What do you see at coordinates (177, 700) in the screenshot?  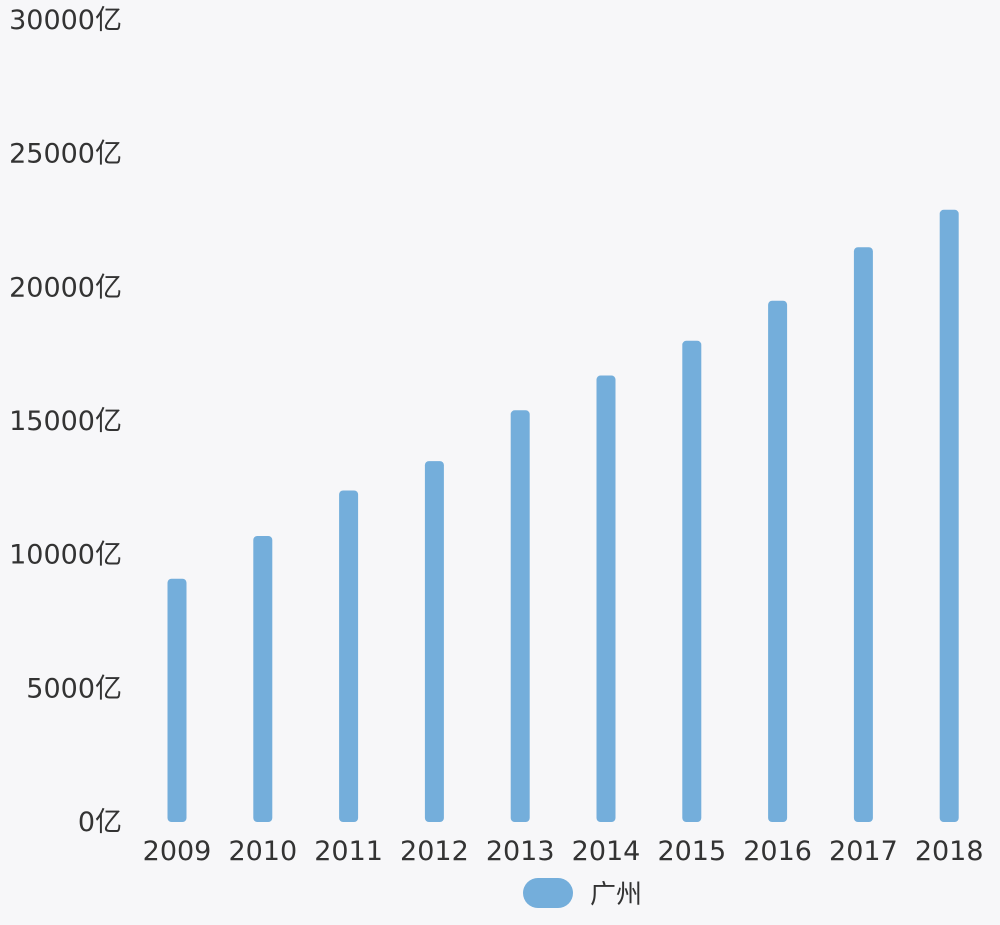 I see `bar-2009` at bounding box center [177, 700].